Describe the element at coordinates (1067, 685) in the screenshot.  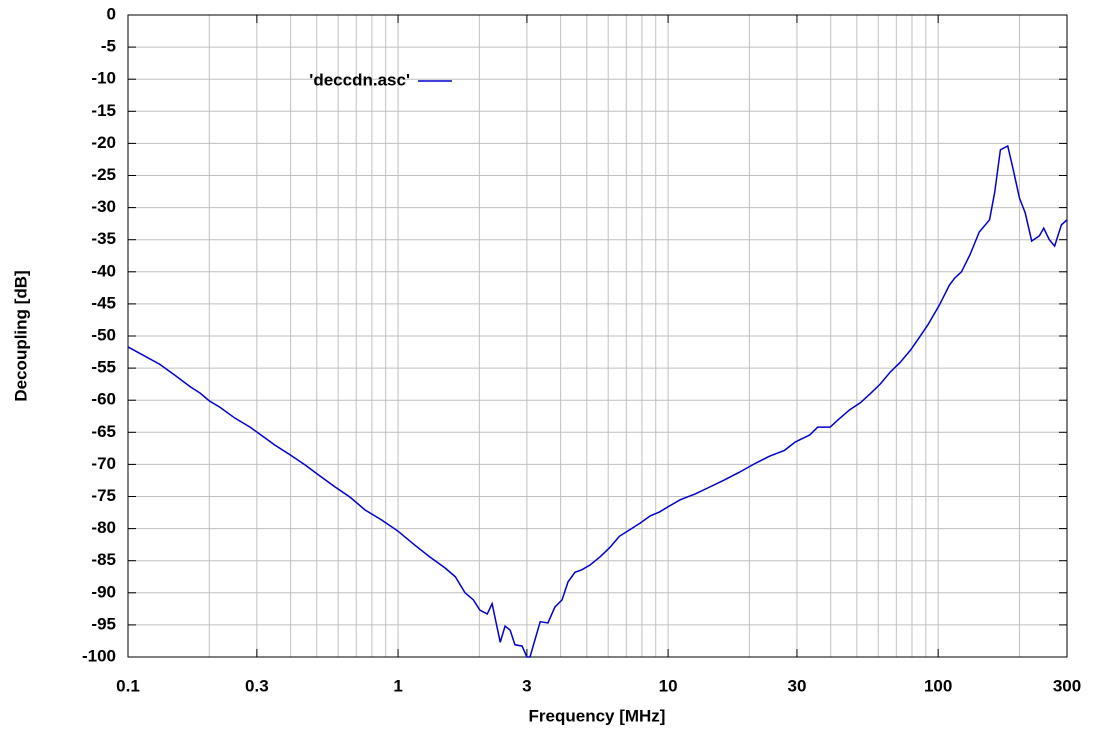
I see `x-tick-label: 300` at that location.